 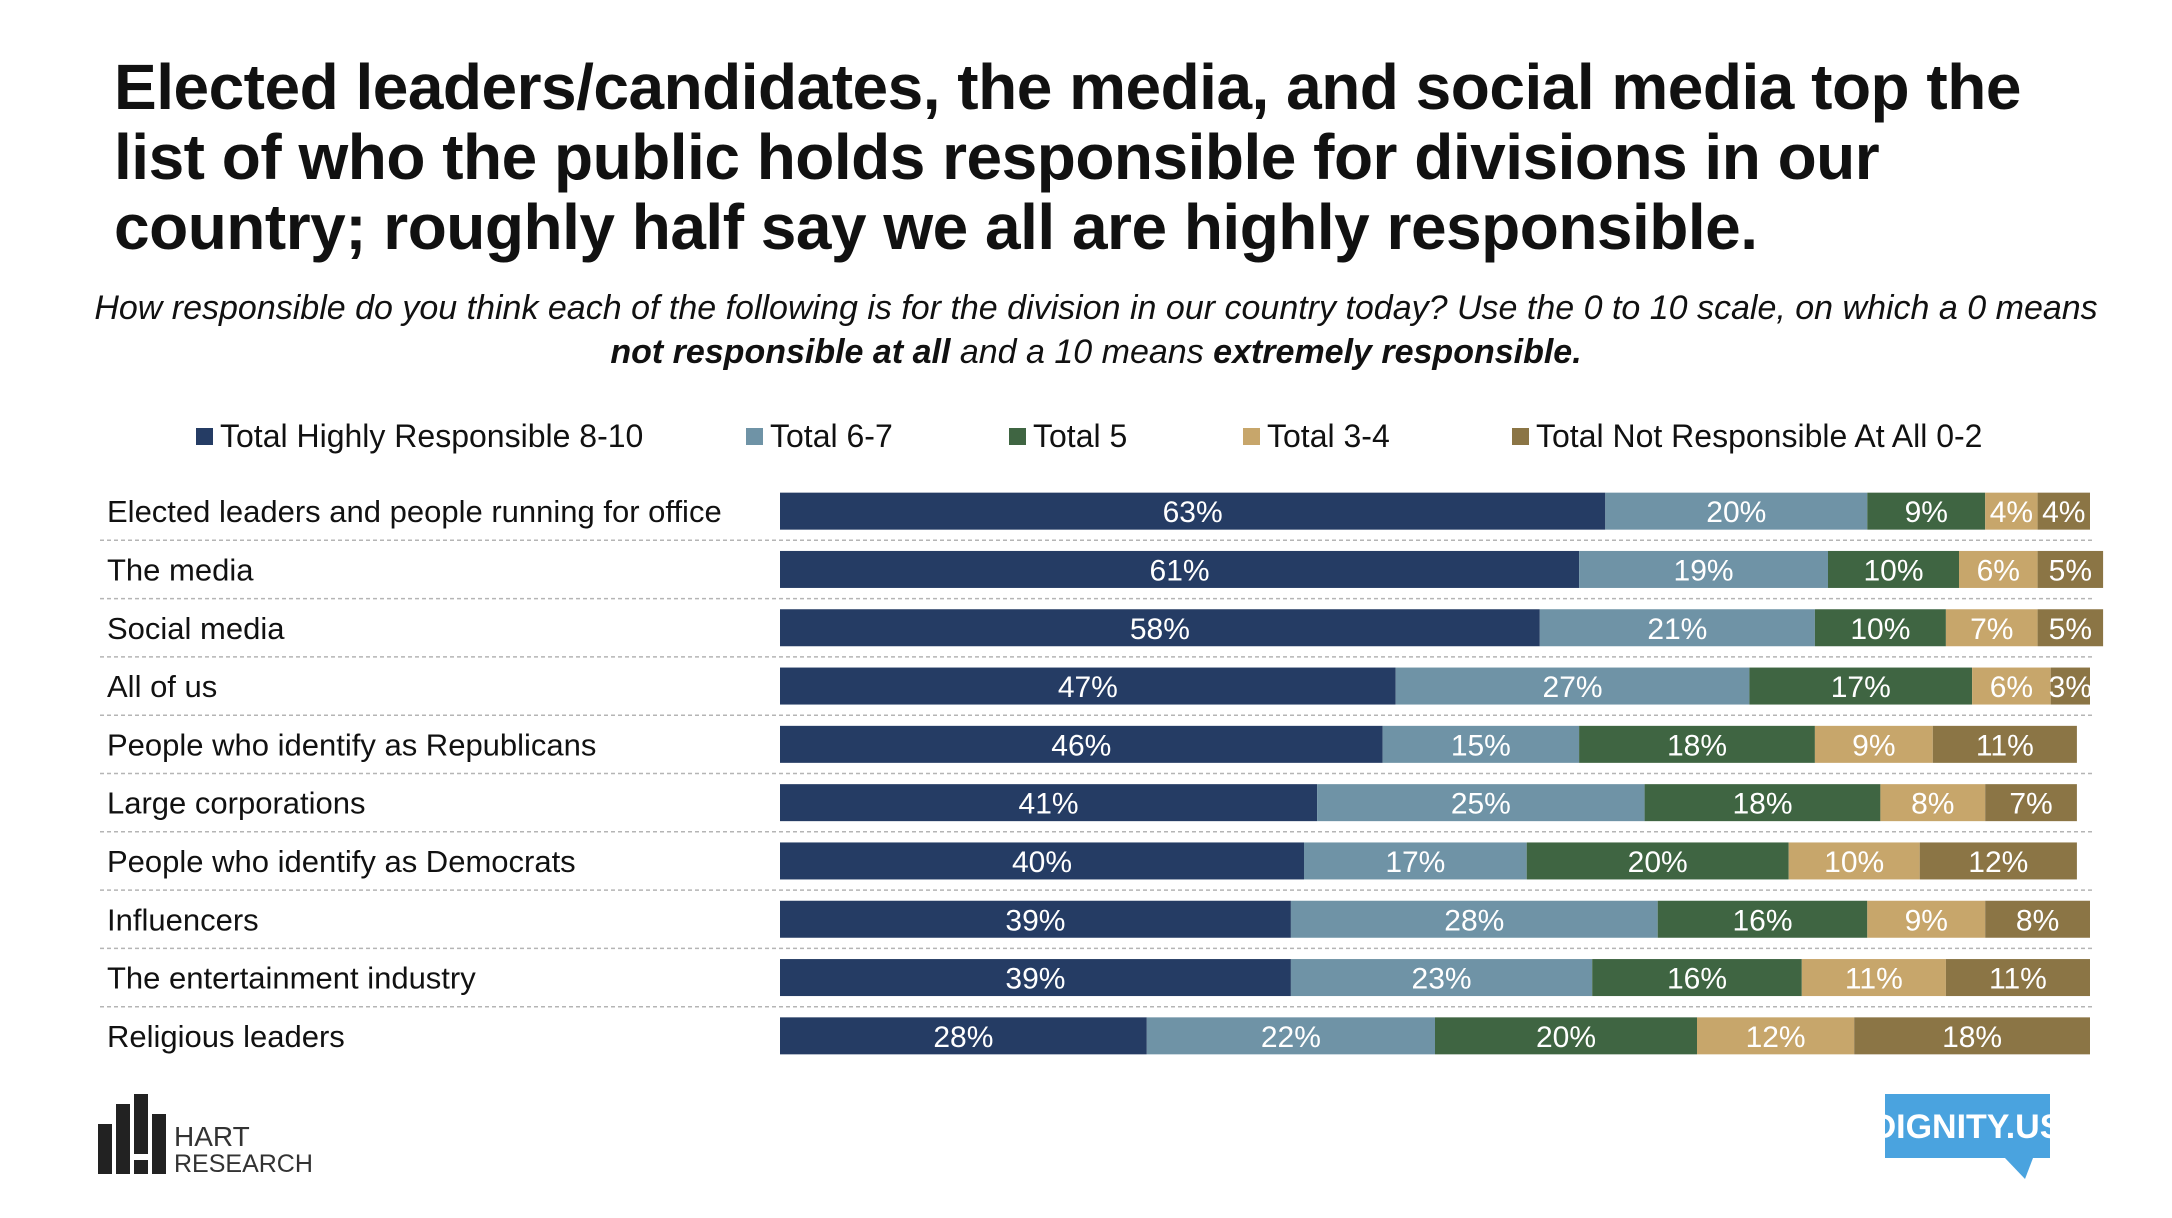 I want to click on dignity-us-logo: DIGNITY.US, so click(x=1967, y=1136).